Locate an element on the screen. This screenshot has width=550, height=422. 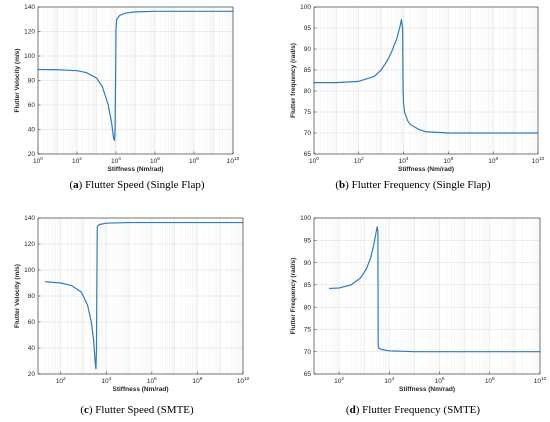
caption-d: (d) Flutter Frequency (SMTE) is located at coordinates (413, 410).